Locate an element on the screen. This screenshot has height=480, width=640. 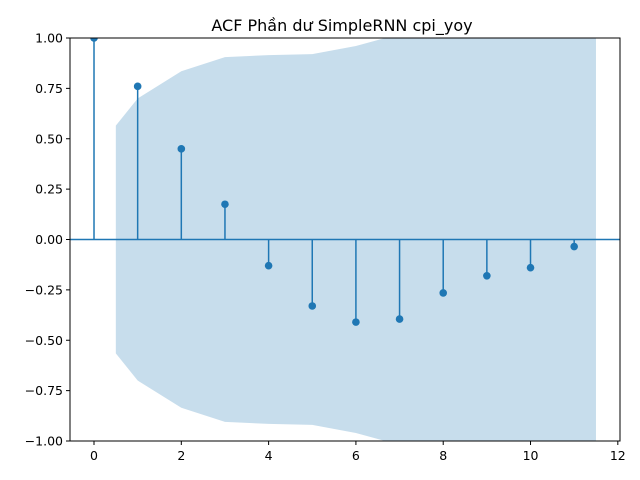
x-axis: 0 2 4 6 8 10 12 is located at coordinates (358, 452).